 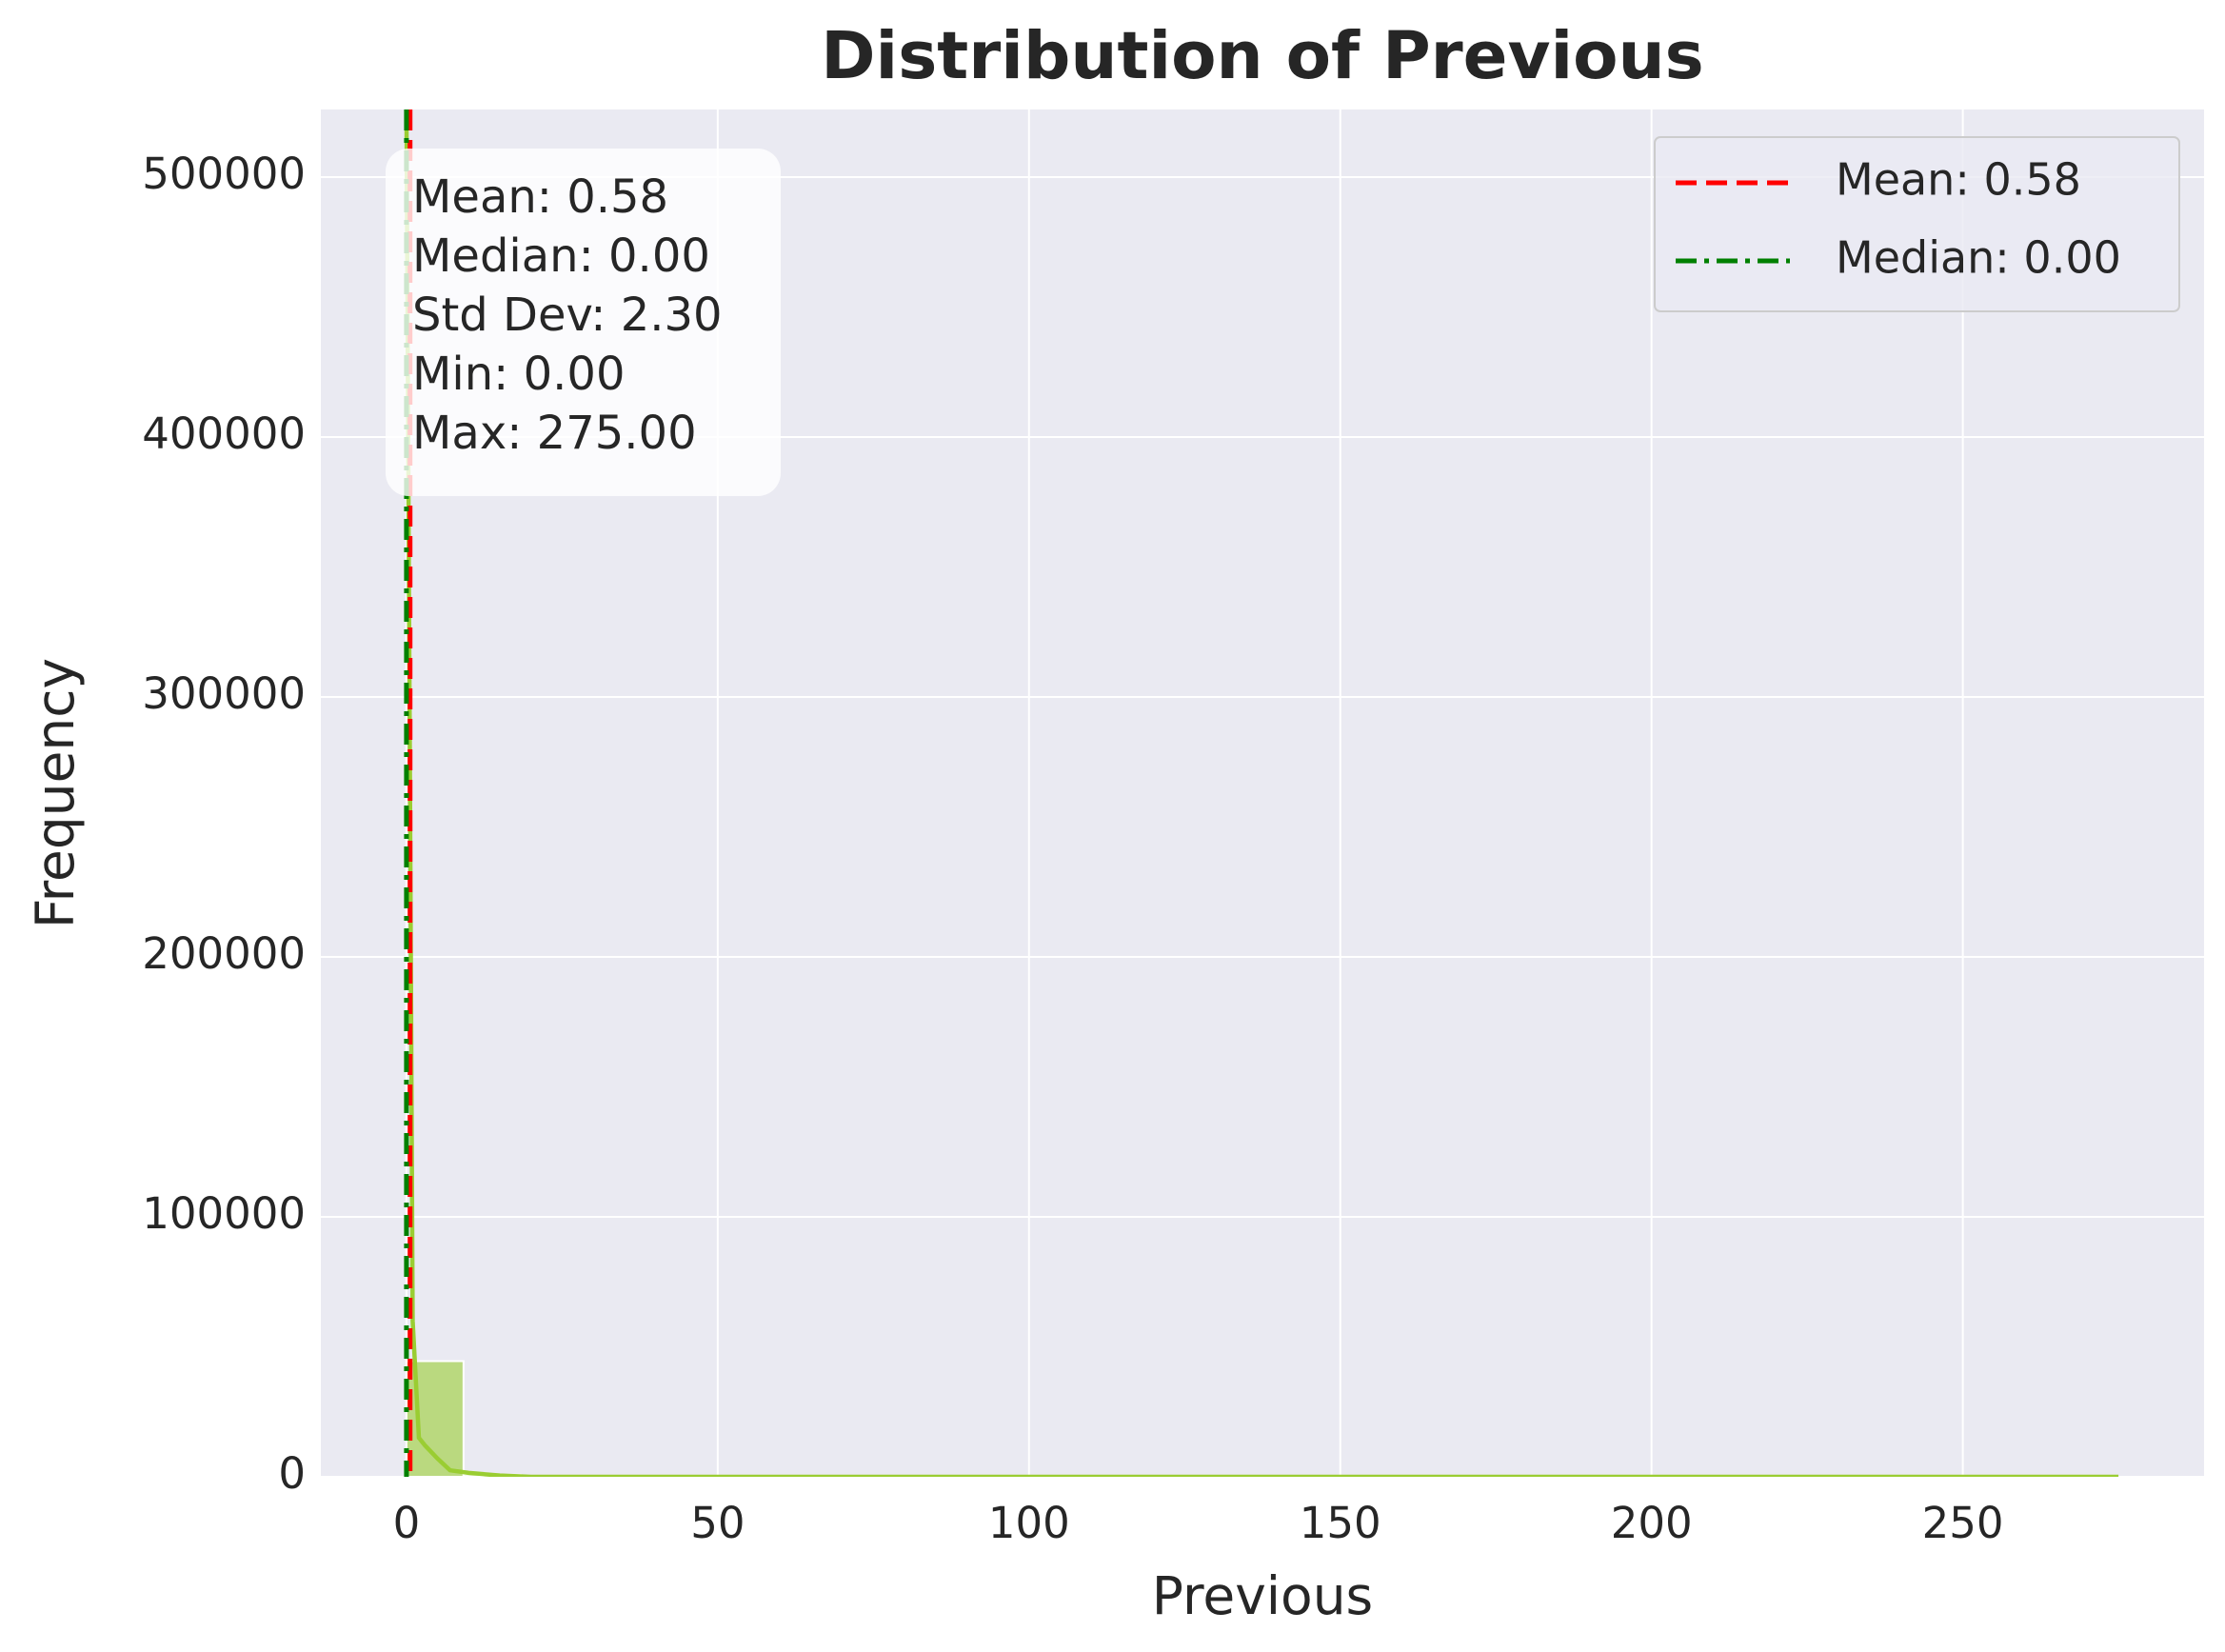 I want to click on legend-label: Median: 0.00, so click(x=1978, y=258).